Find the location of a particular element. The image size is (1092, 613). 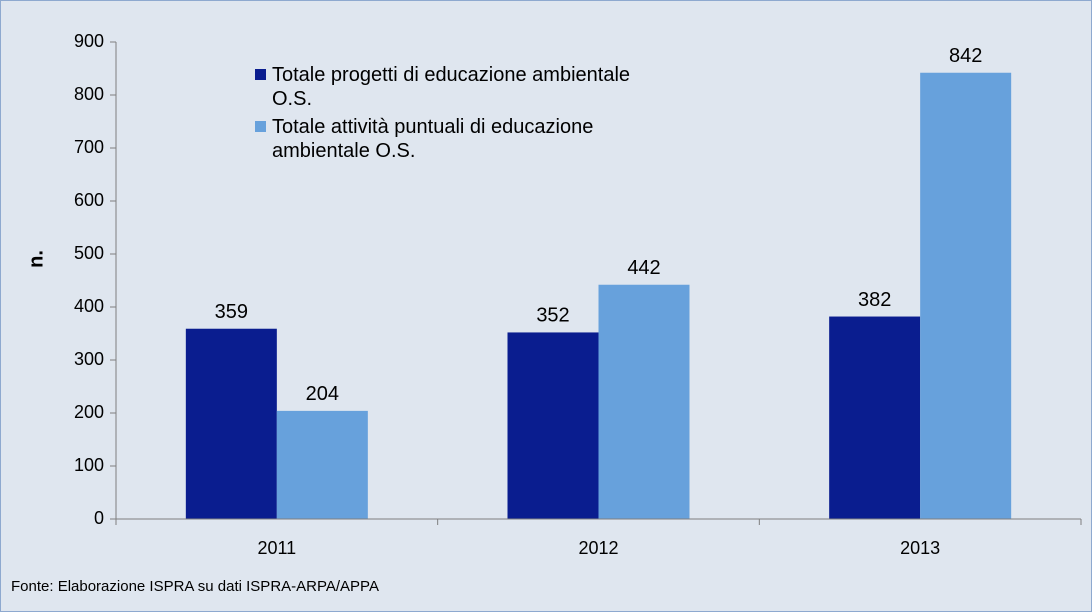

x-tick-label: 2011 is located at coordinates (276, 548).